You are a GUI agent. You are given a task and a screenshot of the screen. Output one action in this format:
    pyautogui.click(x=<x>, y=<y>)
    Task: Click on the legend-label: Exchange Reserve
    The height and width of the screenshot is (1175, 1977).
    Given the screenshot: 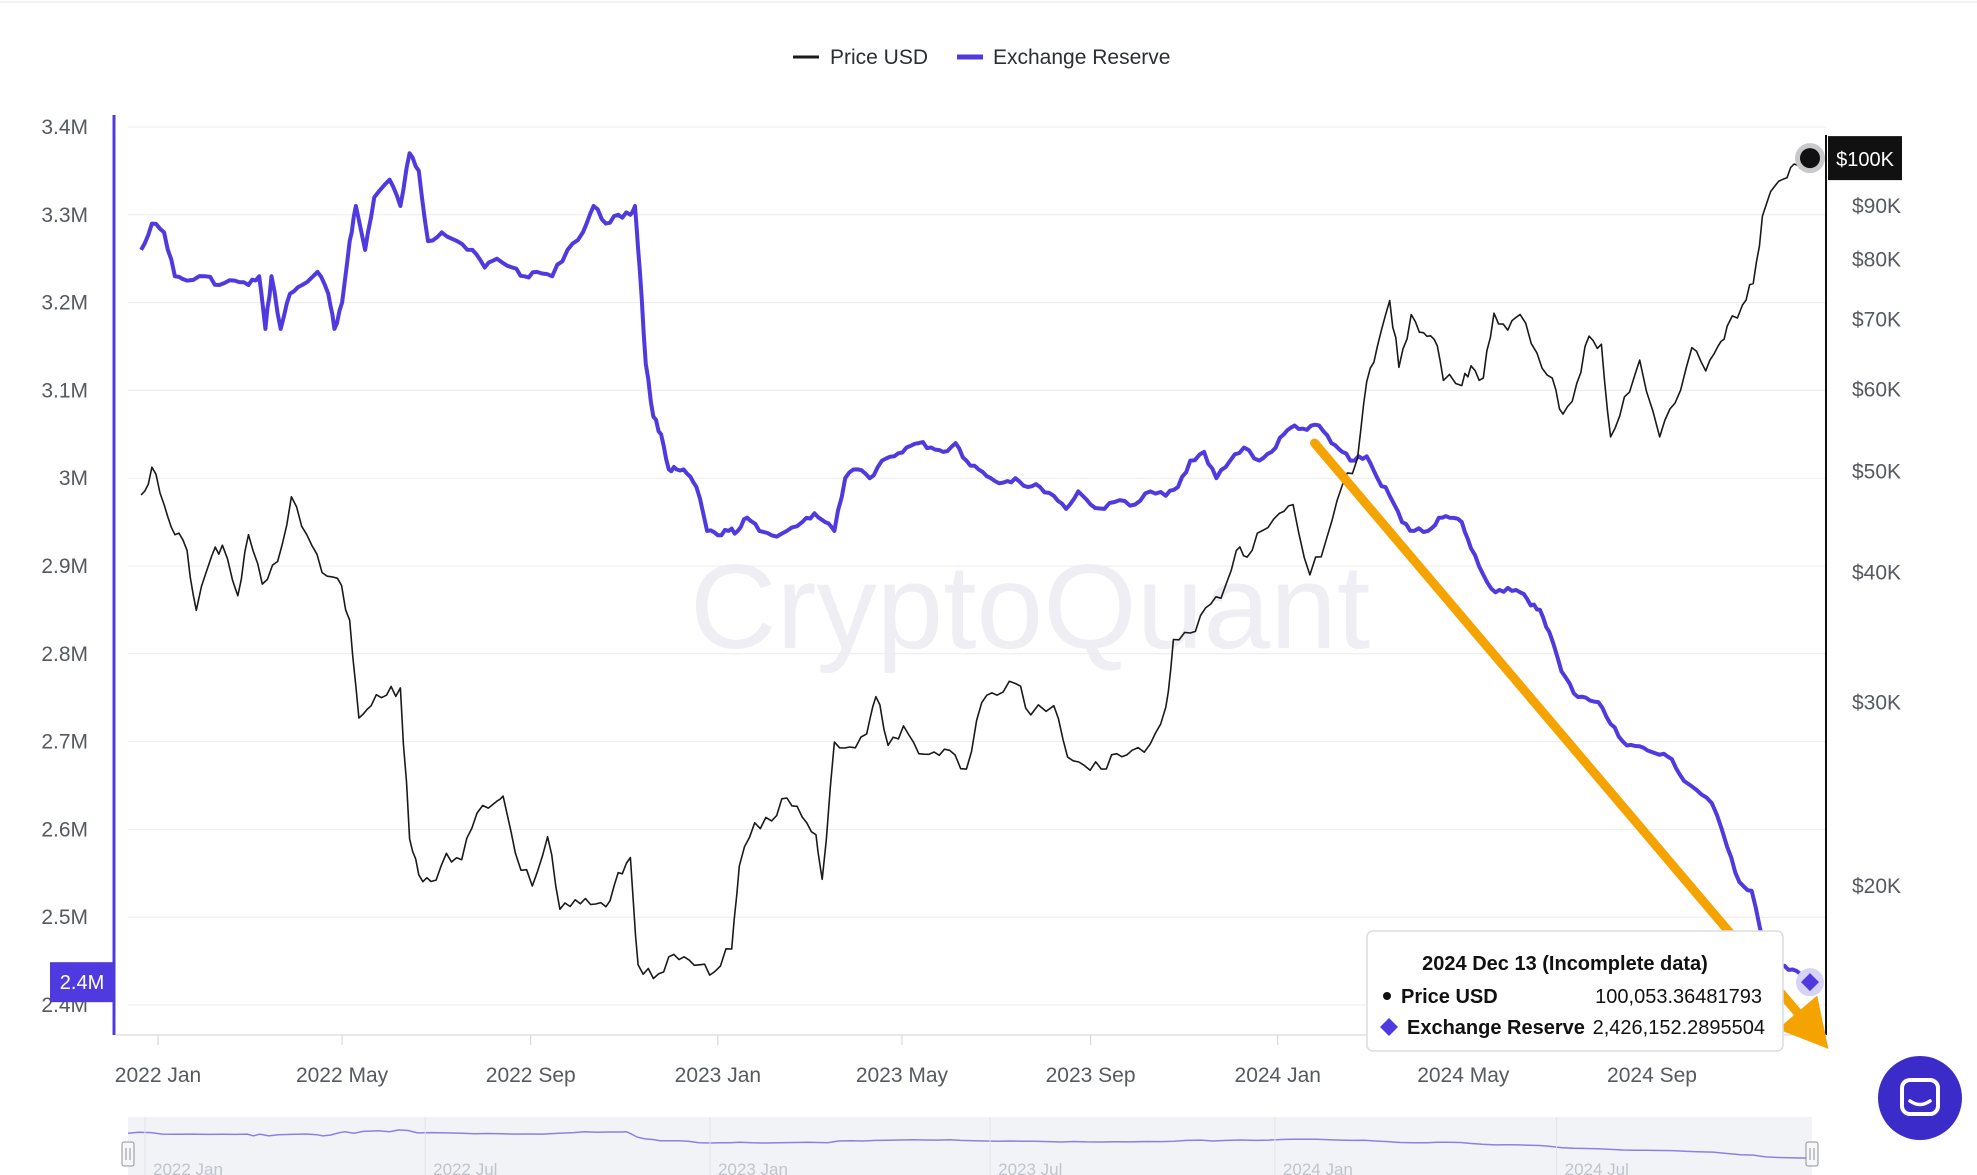 What is the action you would take?
    pyautogui.click(x=1081, y=57)
    